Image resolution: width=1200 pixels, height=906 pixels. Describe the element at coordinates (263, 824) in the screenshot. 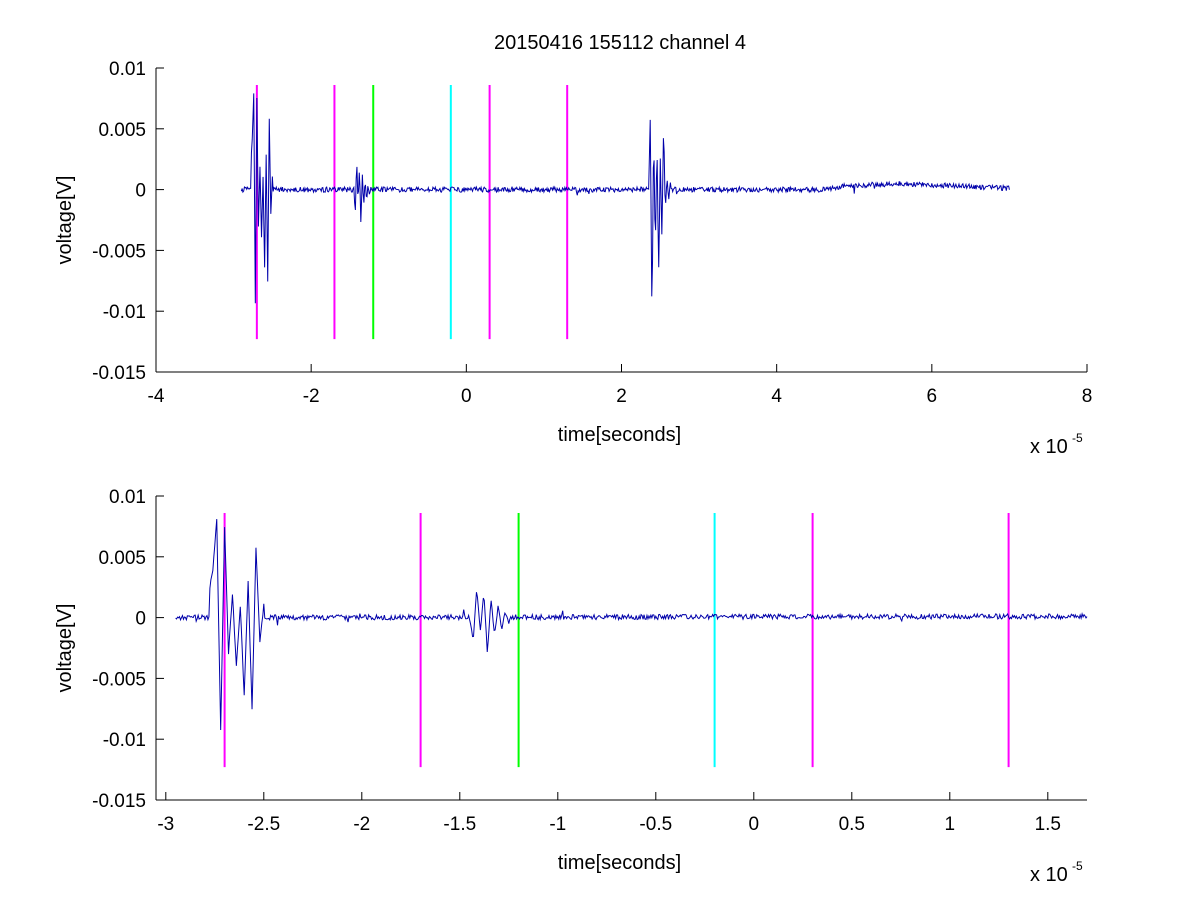

I see `x-tick-label: -2.5` at that location.